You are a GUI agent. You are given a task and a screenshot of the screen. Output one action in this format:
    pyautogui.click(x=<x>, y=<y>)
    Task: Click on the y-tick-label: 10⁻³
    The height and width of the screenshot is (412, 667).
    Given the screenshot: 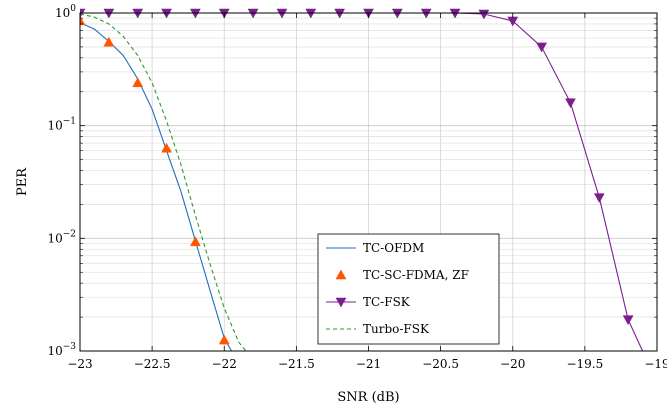 What is the action you would take?
    pyautogui.click(x=61, y=350)
    